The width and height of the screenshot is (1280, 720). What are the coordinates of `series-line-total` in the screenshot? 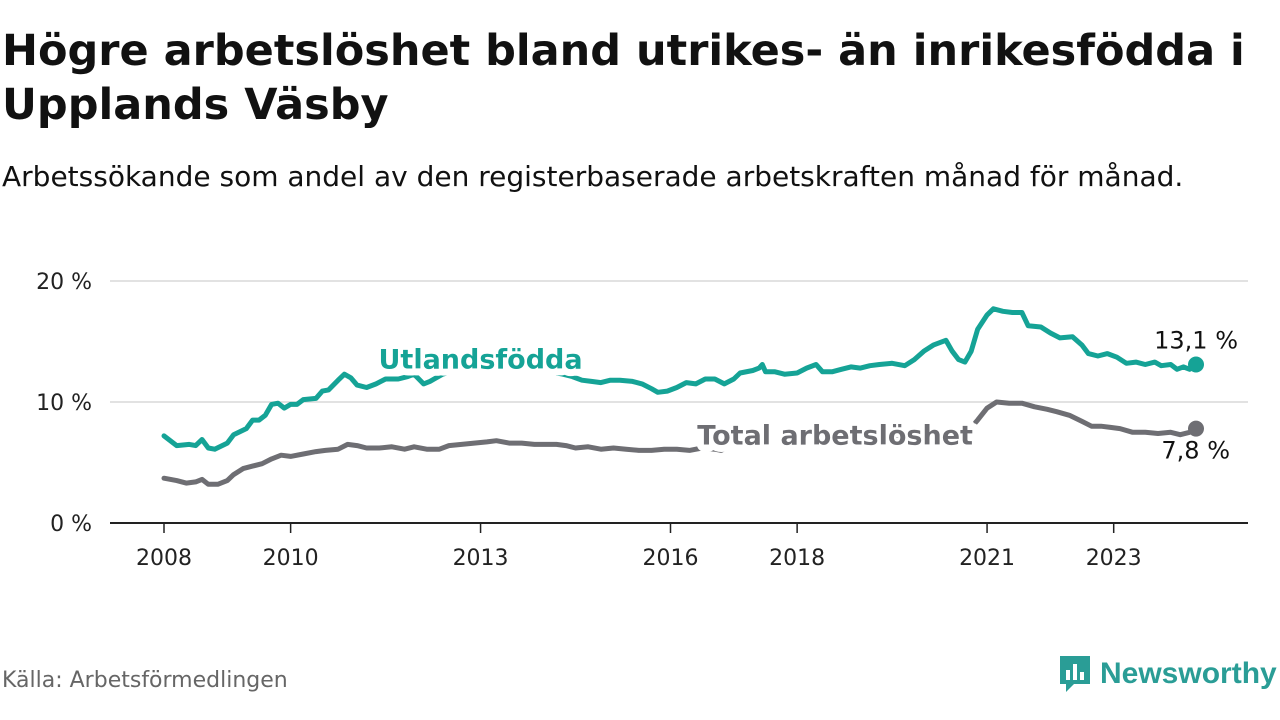 It's located at (680, 443).